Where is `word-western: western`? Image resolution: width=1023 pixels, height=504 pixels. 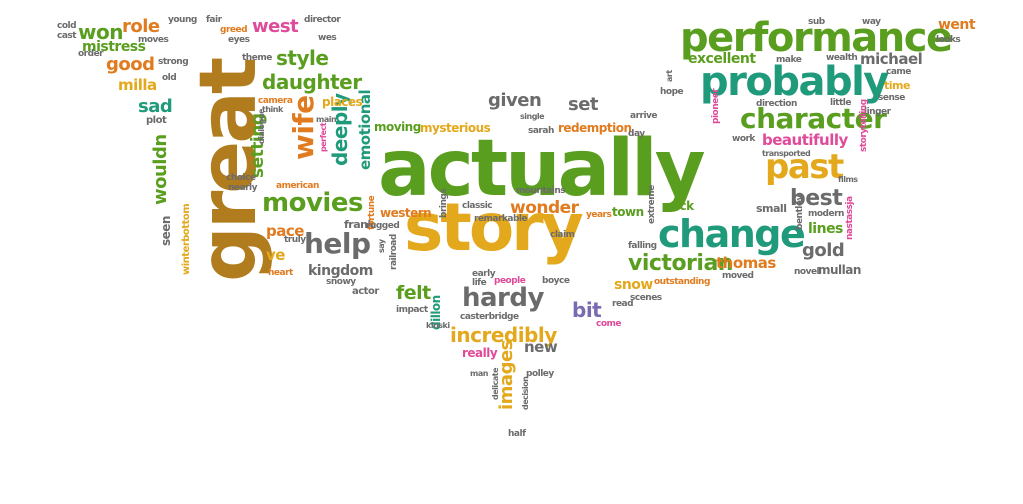
word-western: western is located at coordinates (406, 213).